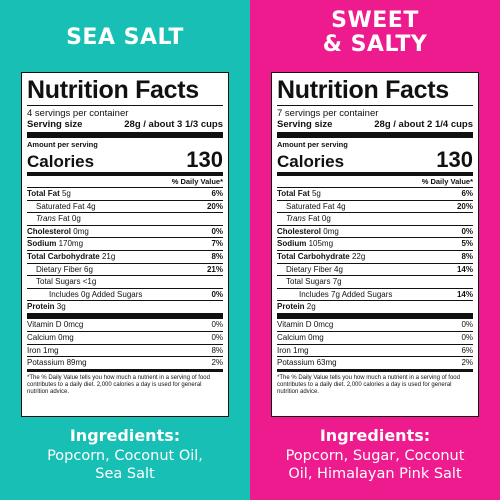 This screenshot has width=500, height=500. I want to click on nutrient-amount: 21g, so click(108, 256).